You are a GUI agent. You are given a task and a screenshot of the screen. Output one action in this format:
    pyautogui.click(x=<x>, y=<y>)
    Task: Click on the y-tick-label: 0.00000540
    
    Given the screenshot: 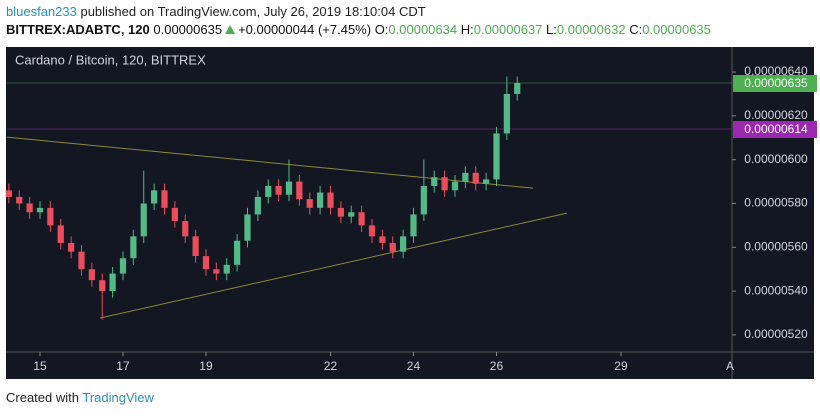 What is the action you would take?
    pyautogui.click(x=776, y=290)
    